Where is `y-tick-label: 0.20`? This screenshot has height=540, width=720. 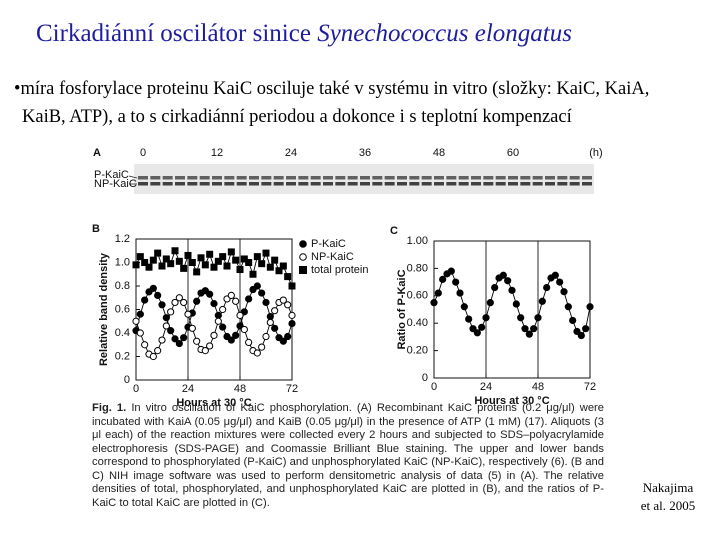 y-tick-label: 0.20 is located at coordinates (417, 351).